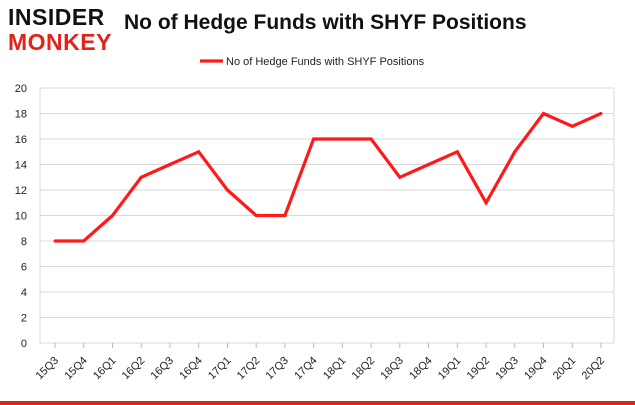  What do you see at coordinates (24, 344) in the screenshot?
I see `y-tick-label: 0` at bounding box center [24, 344].